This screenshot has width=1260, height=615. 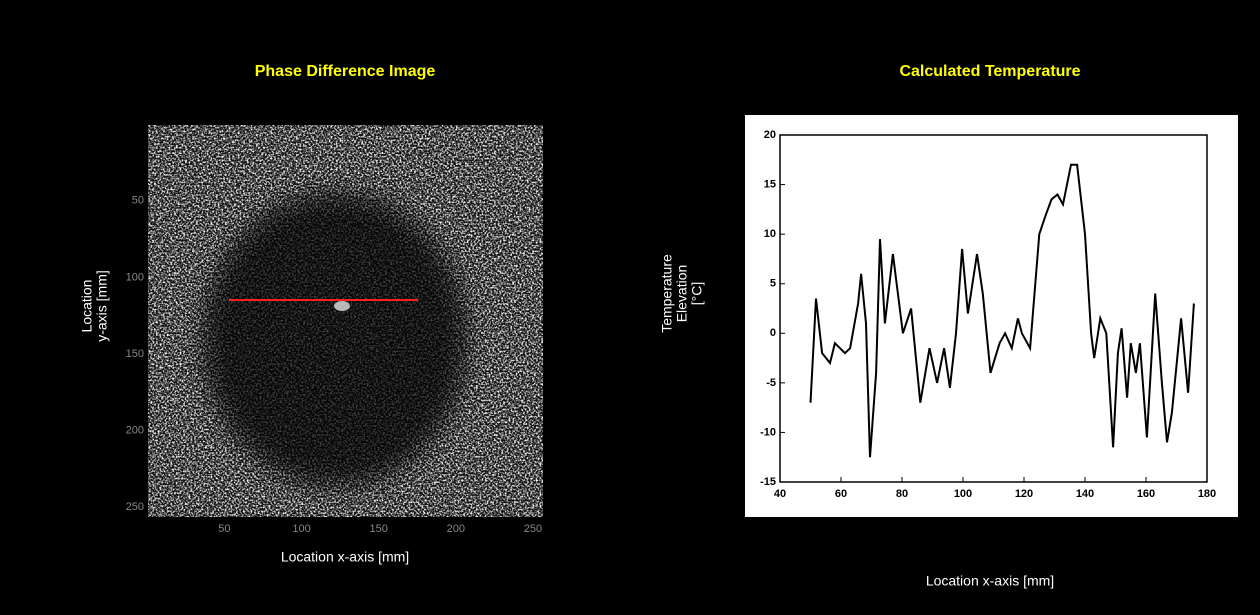 What do you see at coordinates (135, 277) in the screenshot?
I see `y-tick-label: 100` at bounding box center [135, 277].